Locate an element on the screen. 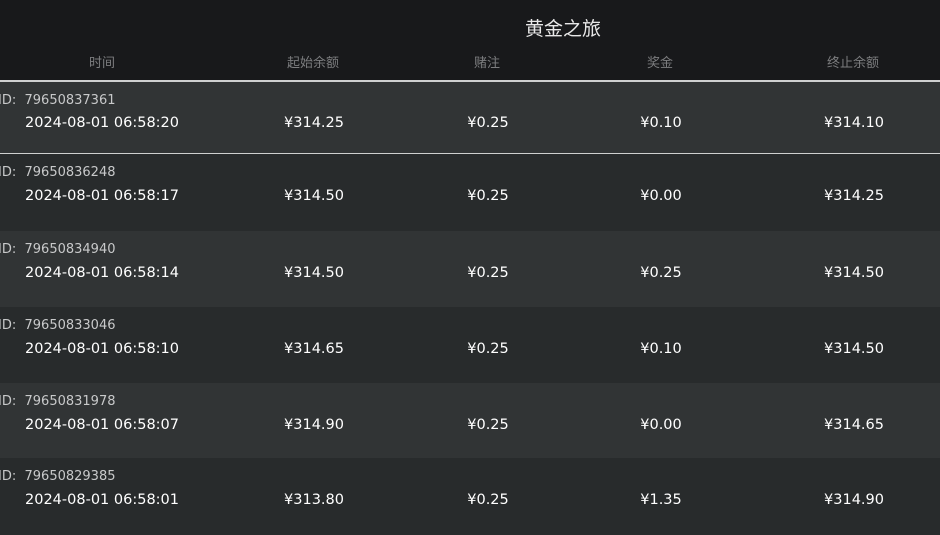  time-cell: 2024-08-01 06:58:20 is located at coordinates (102, 123).